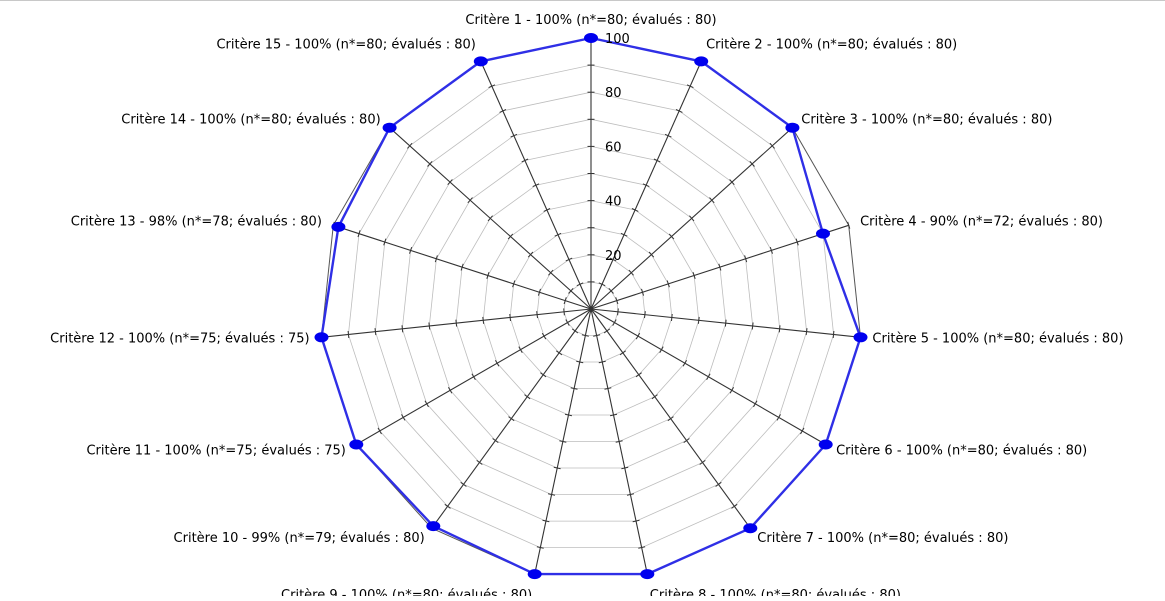  What do you see at coordinates (613, 202) in the screenshot?
I see `r-tick-label-40: 40` at bounding box center [613, 202].